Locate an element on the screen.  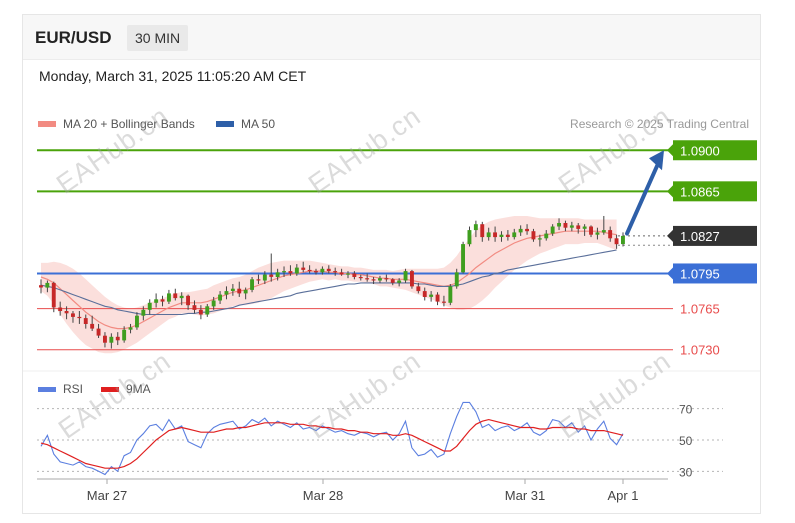
level-1-0795-label: 1.0795 is located at coordinates (700, 273).